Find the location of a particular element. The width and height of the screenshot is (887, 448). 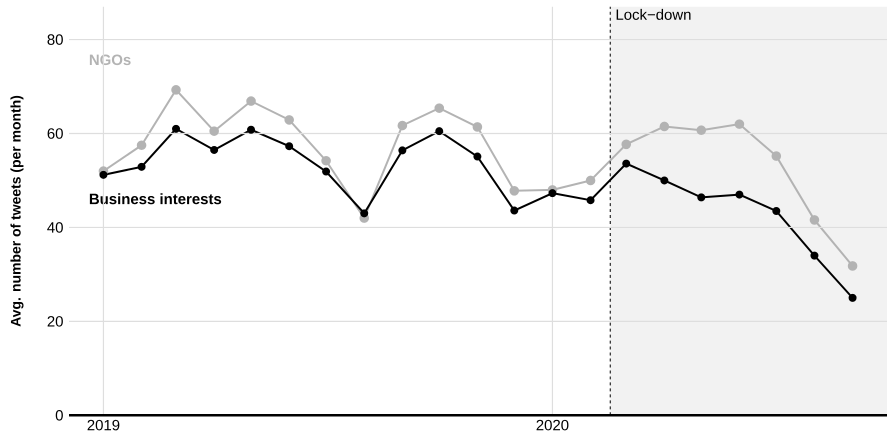

x-tick-label: 2019 is located at coordinates (104, 425).